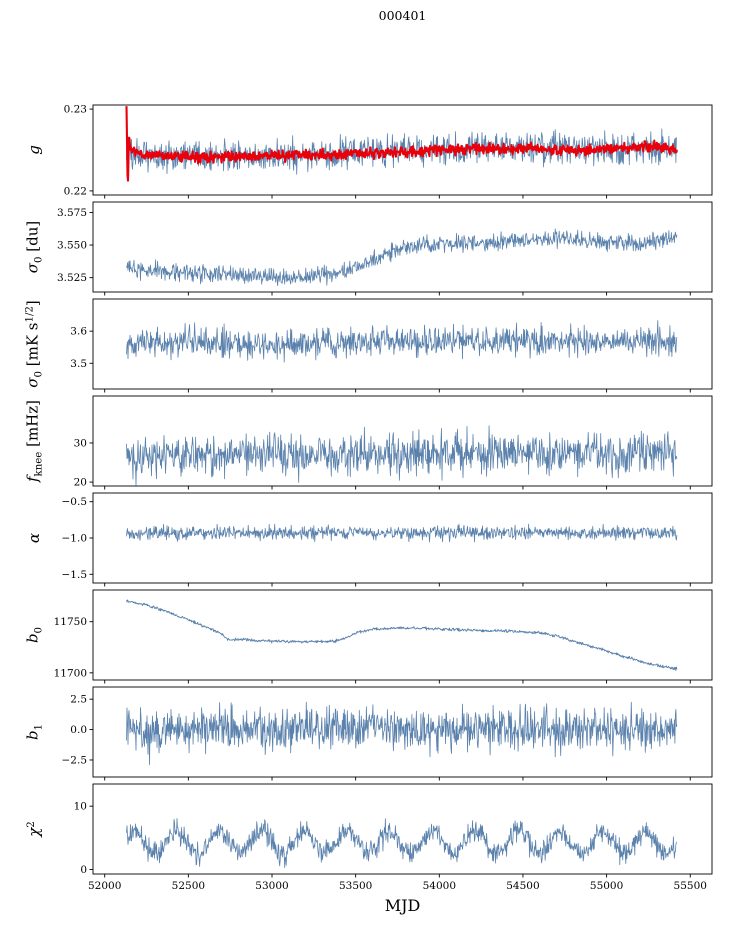 The image size is (729, 944). Describe the element at coordinates (34, 635) in the screenshot. I see `y-axis-label-b0: b0` at that location.